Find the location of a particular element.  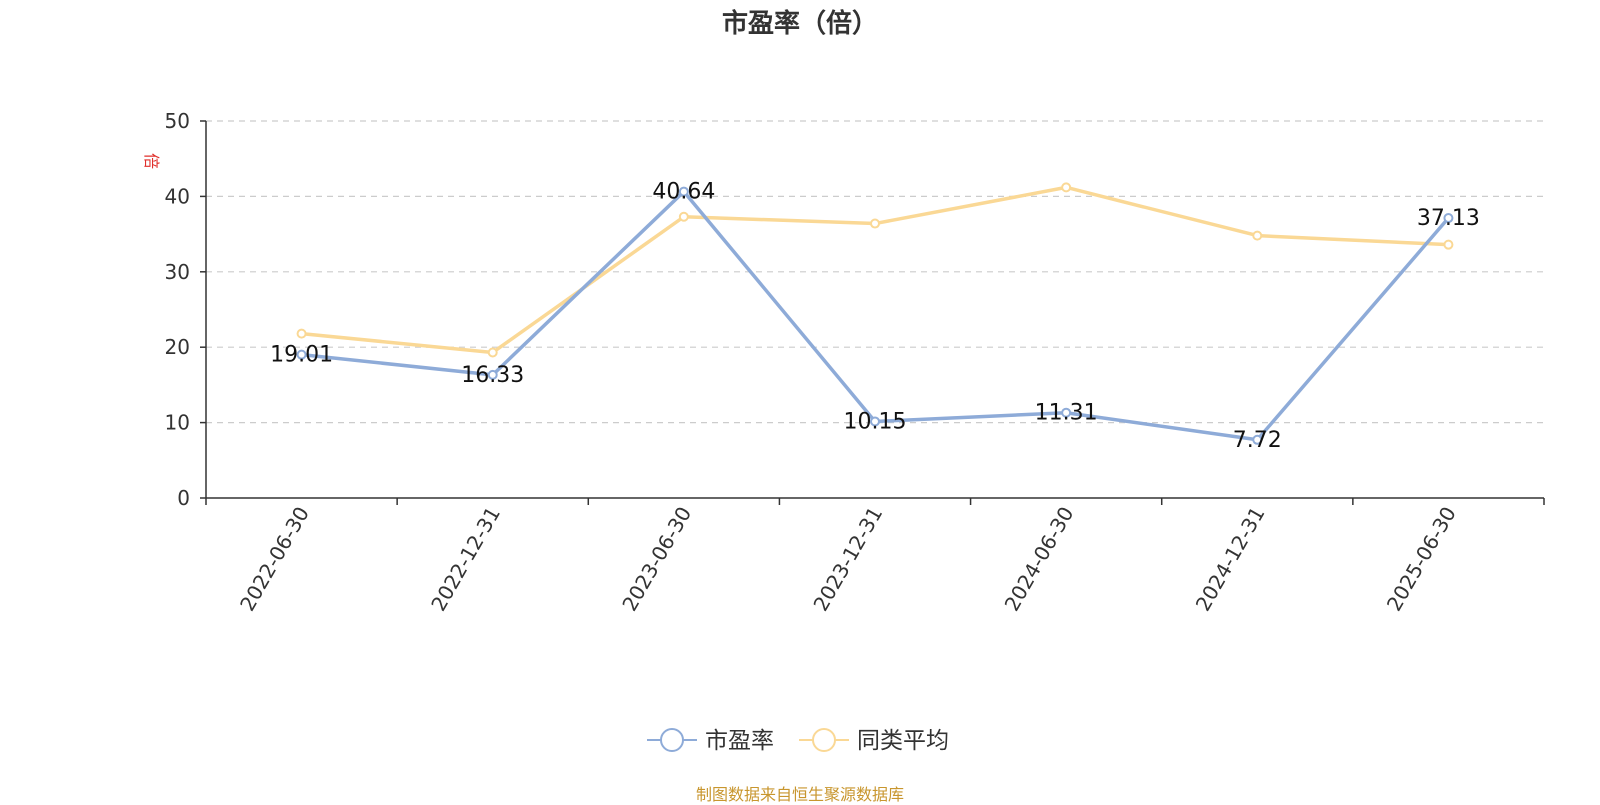

legend: 市盈率 同类平均 is located at coordinates (798, 741).